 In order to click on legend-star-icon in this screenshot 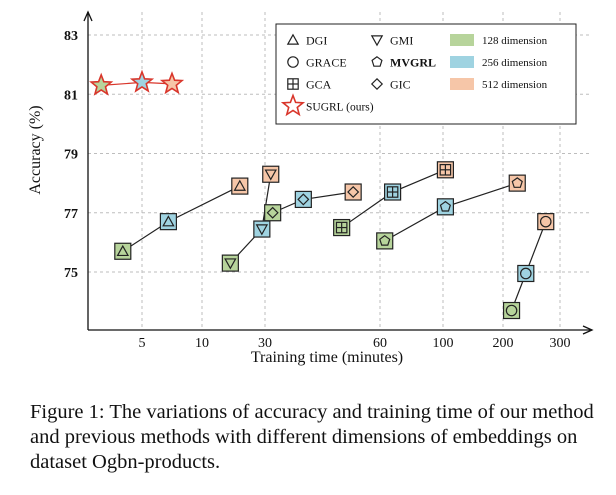, I will do `click(293, 105)`.